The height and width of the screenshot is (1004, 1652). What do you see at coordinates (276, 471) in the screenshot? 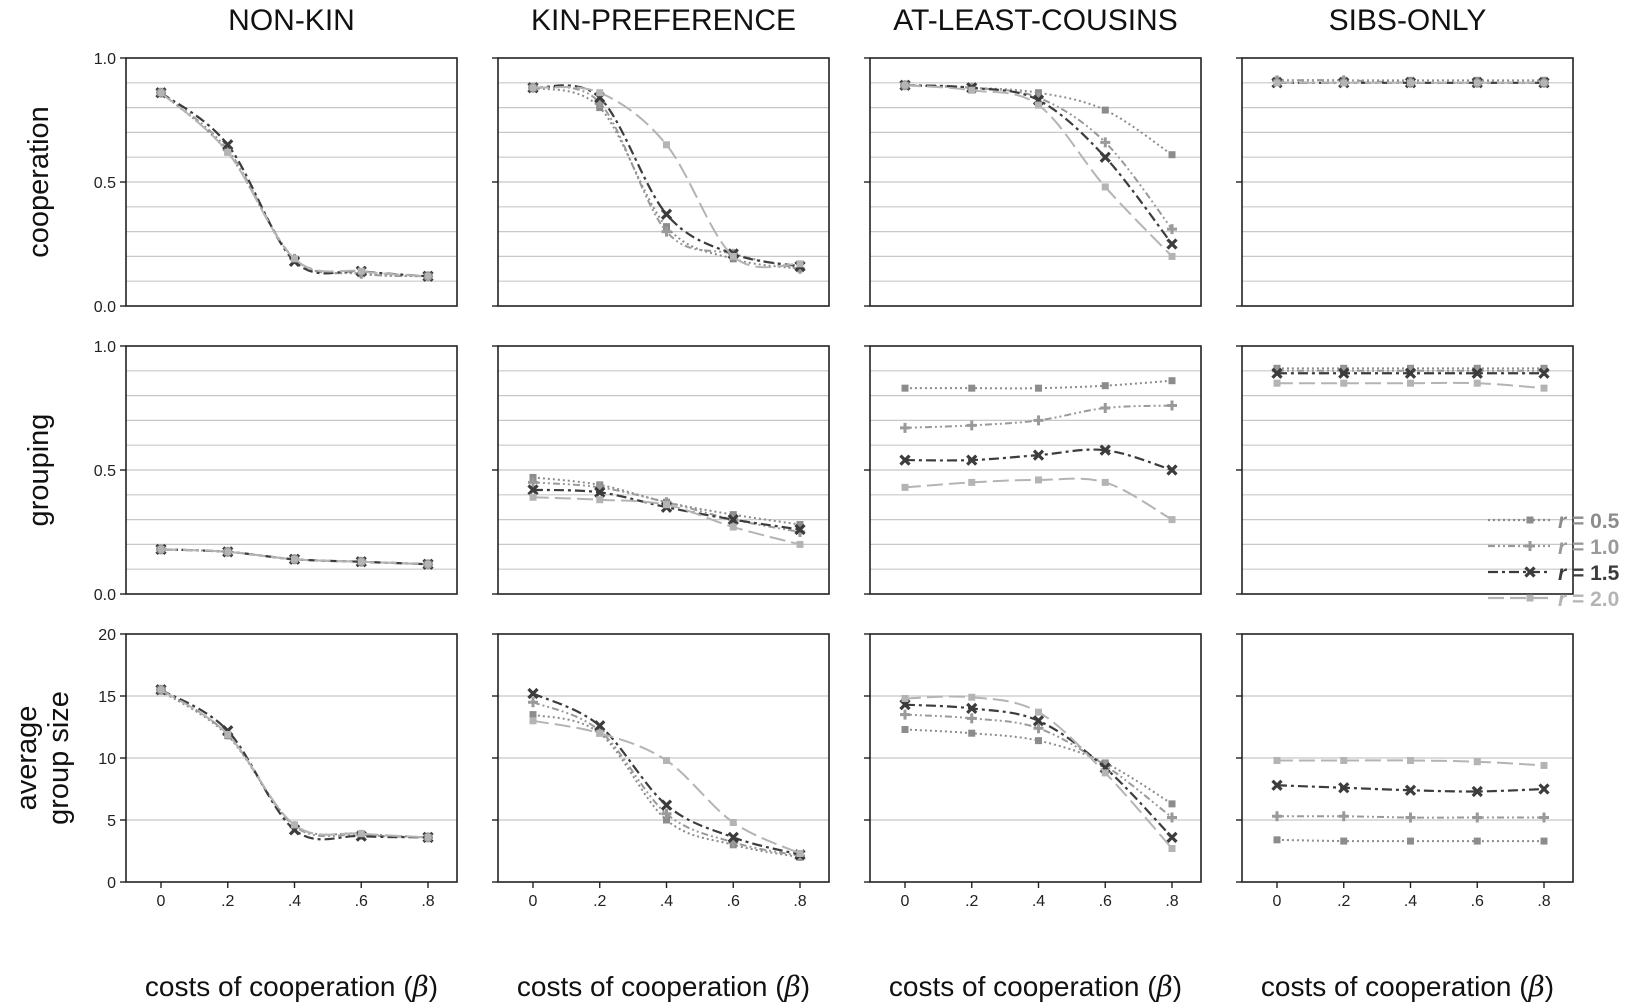
I see `panel-r1-c0: 0.0 0.5 1.0` at bounding box center [276, 471].